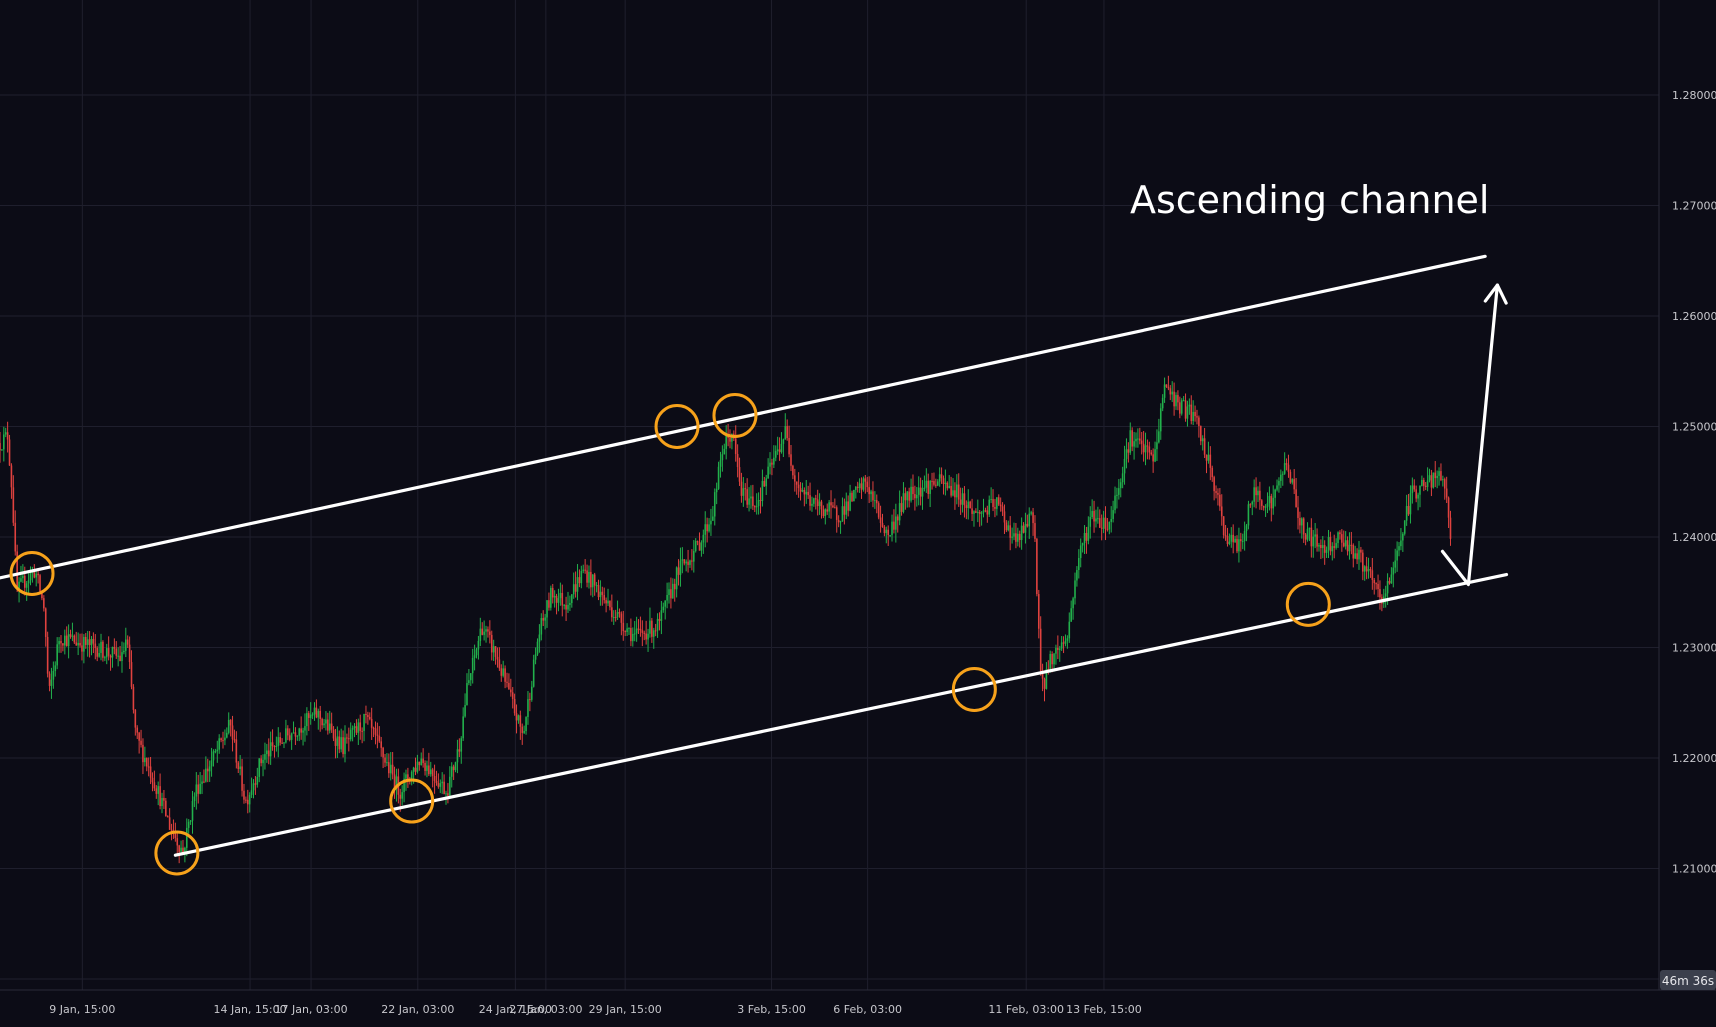 The image size is (1716, 1027). Describe the element at coordinates (515, 1009) in the screenshot. I see `time-tick-label: 24 Jan, 15:00` at that location.